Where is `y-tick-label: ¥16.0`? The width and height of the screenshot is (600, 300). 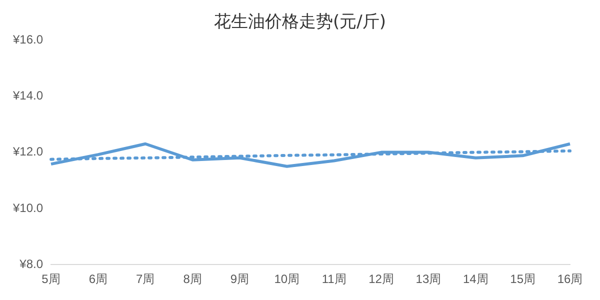 y-tick-label: ¥16.0 is located at coordinates (28, 39).